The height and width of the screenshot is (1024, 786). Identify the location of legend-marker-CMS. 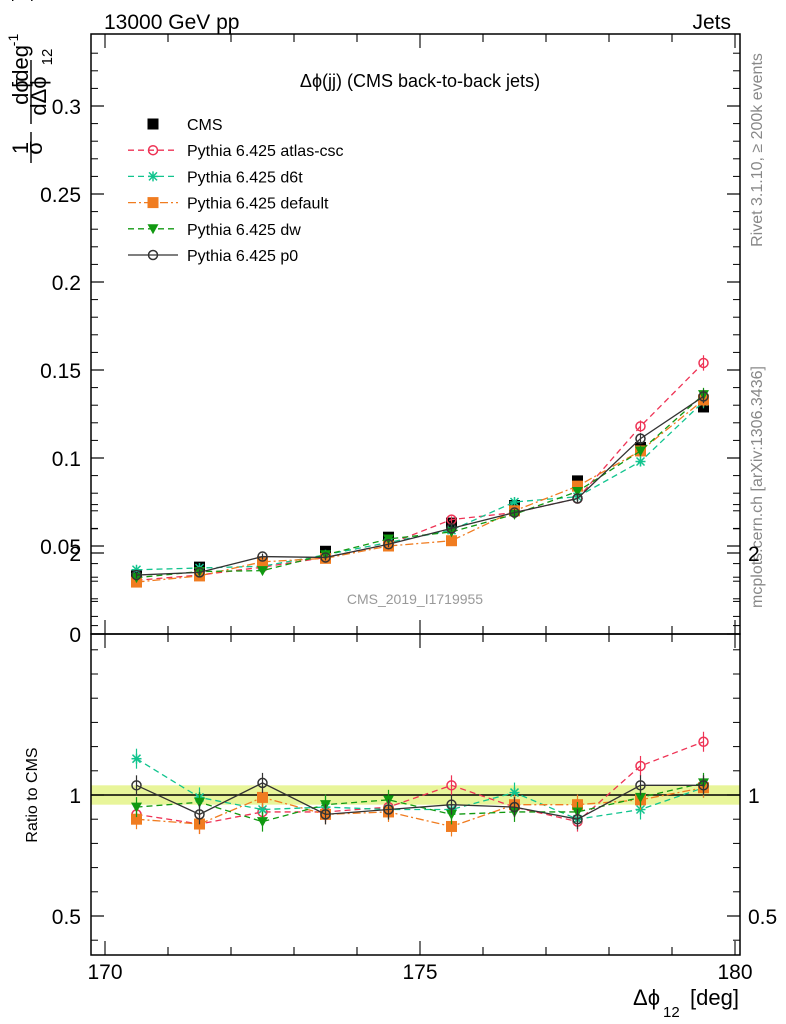
(153, 124).